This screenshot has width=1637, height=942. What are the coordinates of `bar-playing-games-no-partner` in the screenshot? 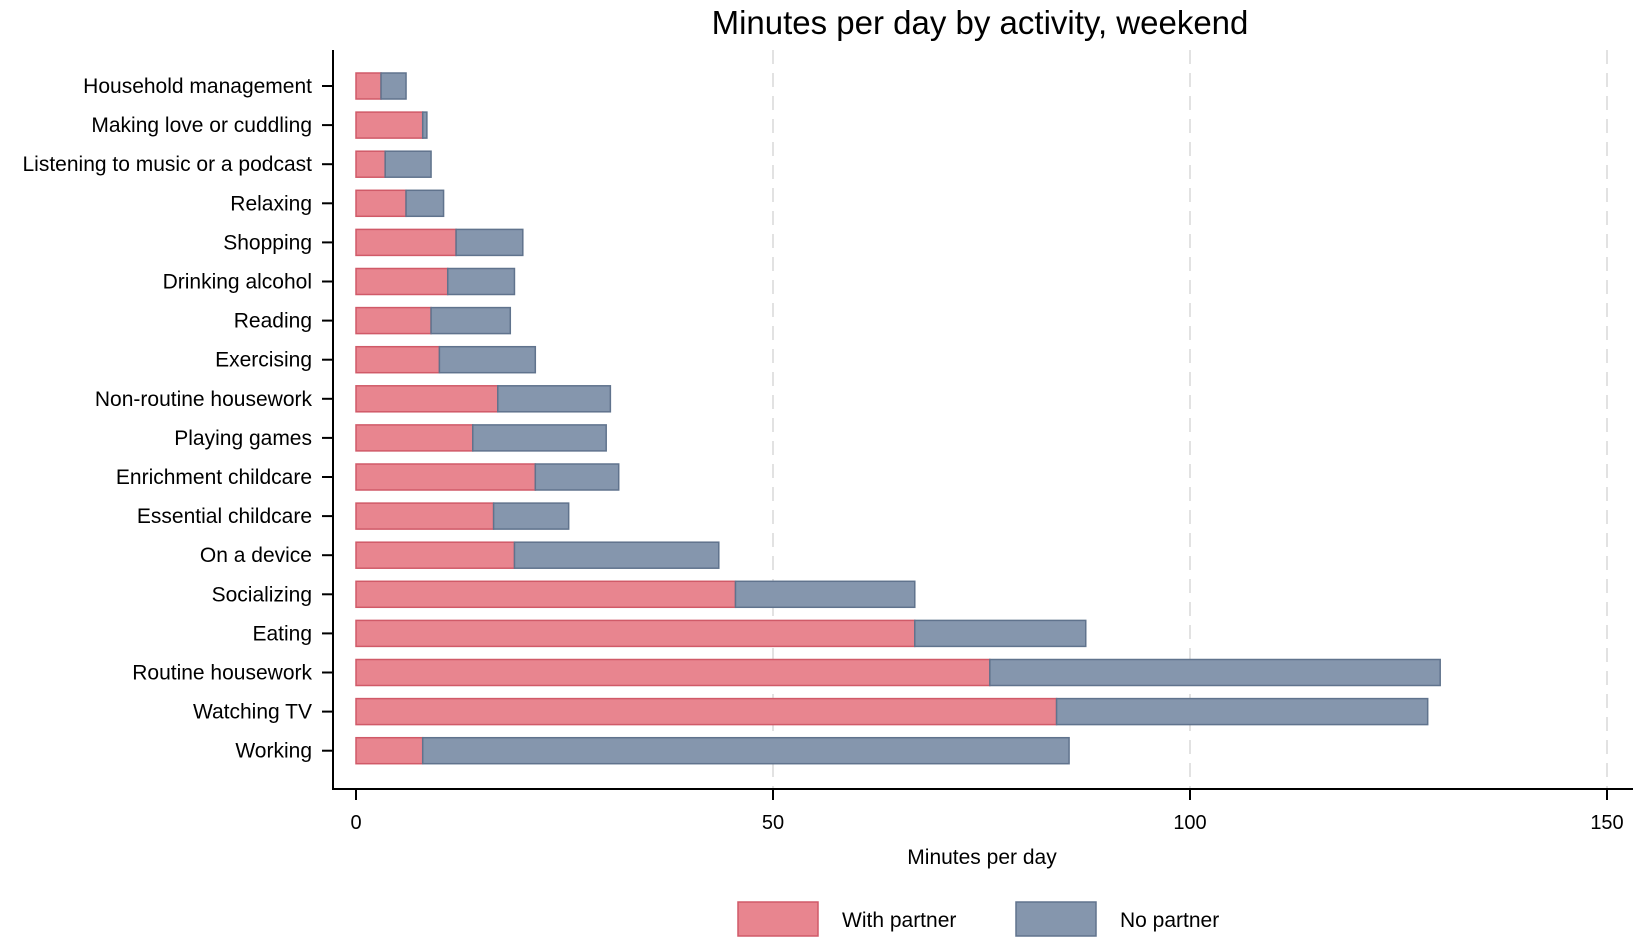 It's located at (539, 438).